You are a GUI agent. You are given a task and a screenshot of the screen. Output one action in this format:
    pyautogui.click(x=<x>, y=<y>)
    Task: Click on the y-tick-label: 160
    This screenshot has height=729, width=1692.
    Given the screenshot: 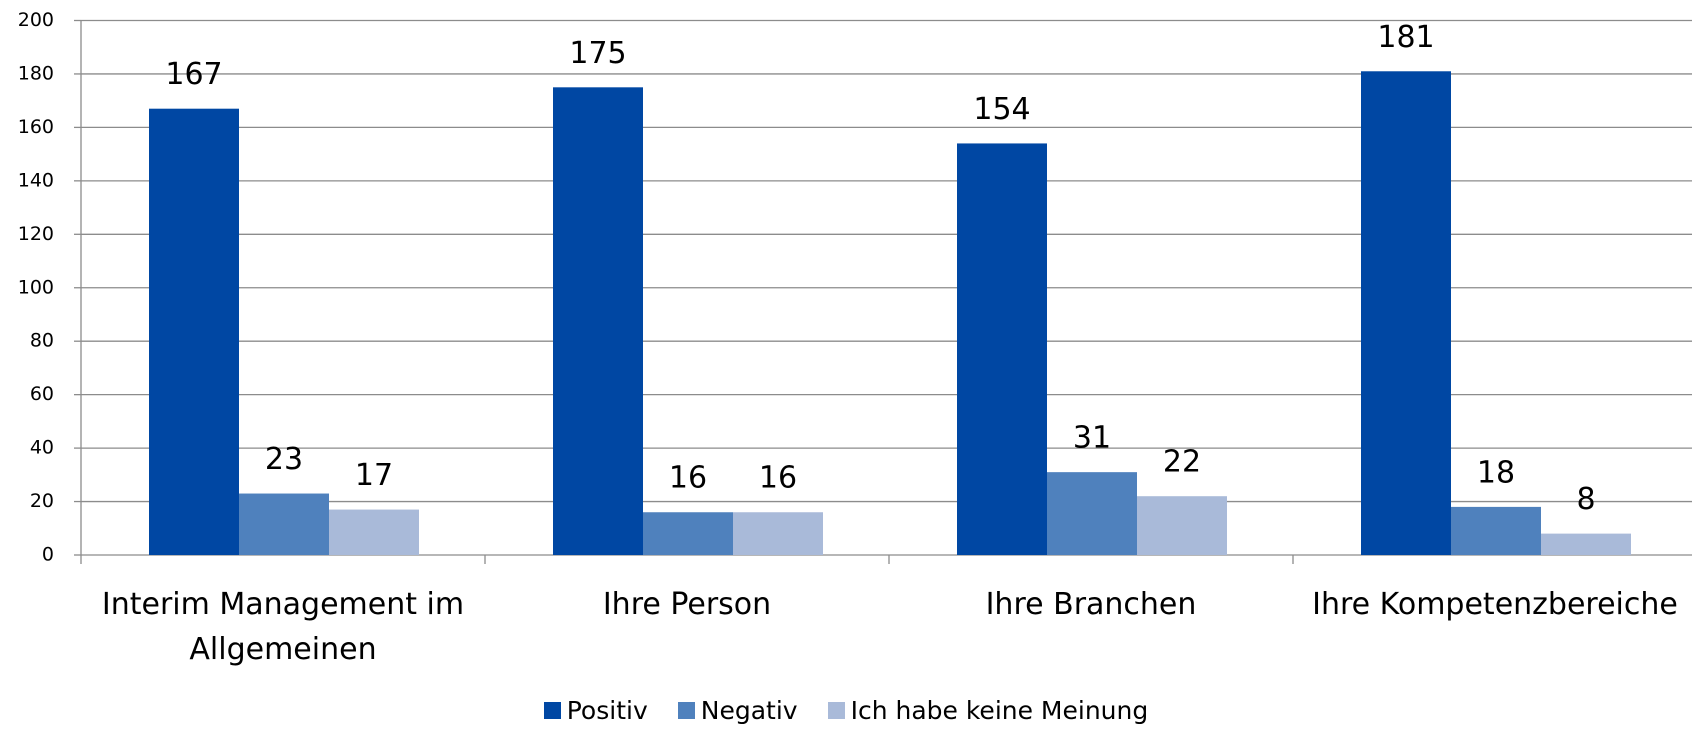 What is the action you would take?
    pyautogui.click(x=36, y=127)
    